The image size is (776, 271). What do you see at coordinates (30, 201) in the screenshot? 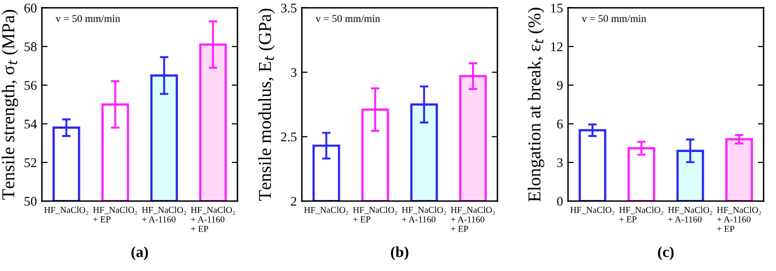
I see `y-tick-label: 50` at bounding box center [30, 201].